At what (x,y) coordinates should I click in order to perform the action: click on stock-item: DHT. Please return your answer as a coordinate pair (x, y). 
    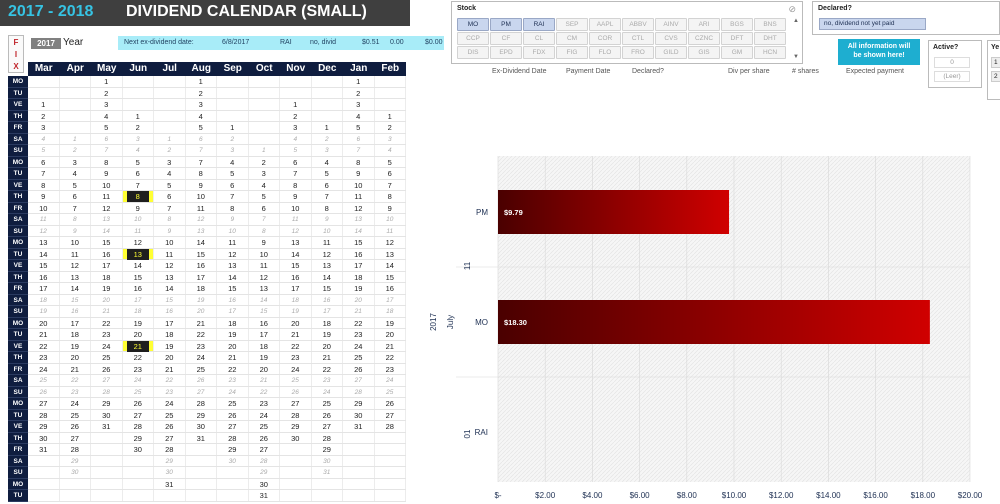
    Looking at the image, I should click on (770, 38).